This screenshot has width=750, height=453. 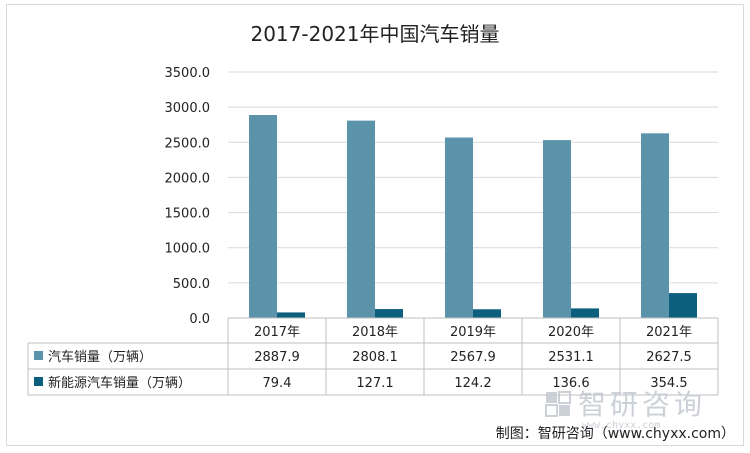 I want to click on data-label: 2808.1, so click(x=375, y=357).